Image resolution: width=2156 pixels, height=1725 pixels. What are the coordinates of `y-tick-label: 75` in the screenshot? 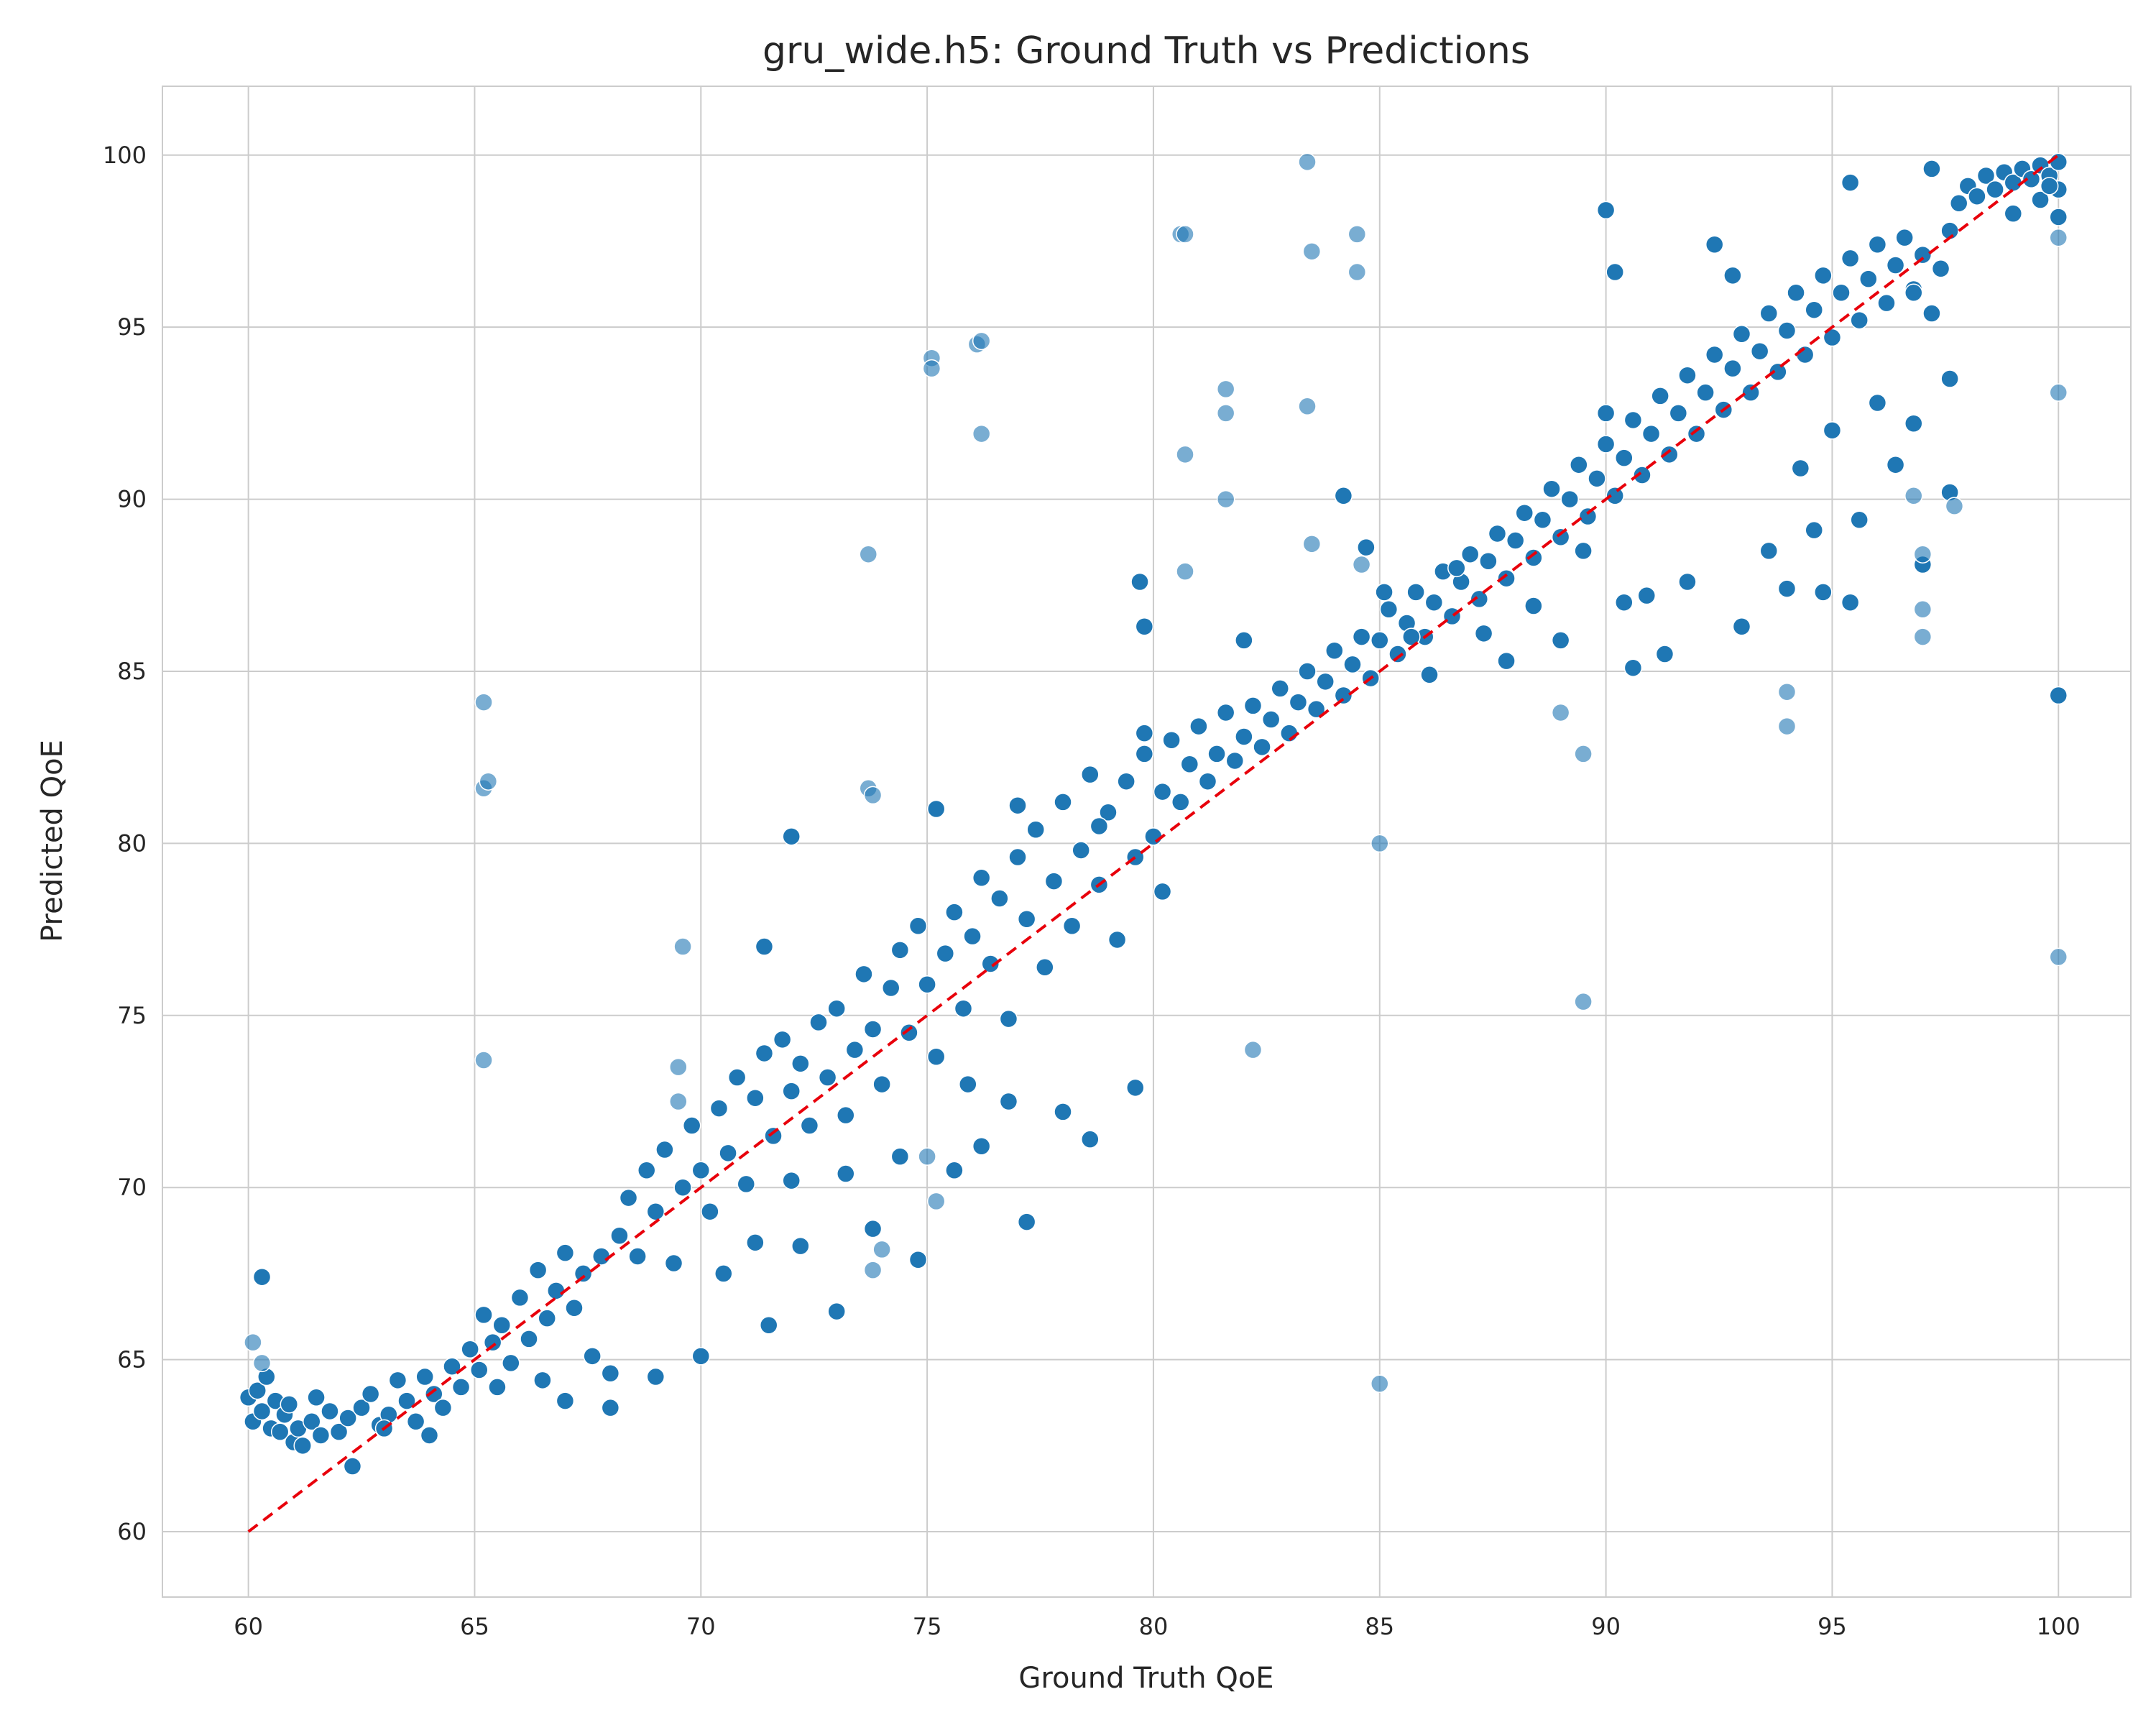 It's located at (132, 1015).